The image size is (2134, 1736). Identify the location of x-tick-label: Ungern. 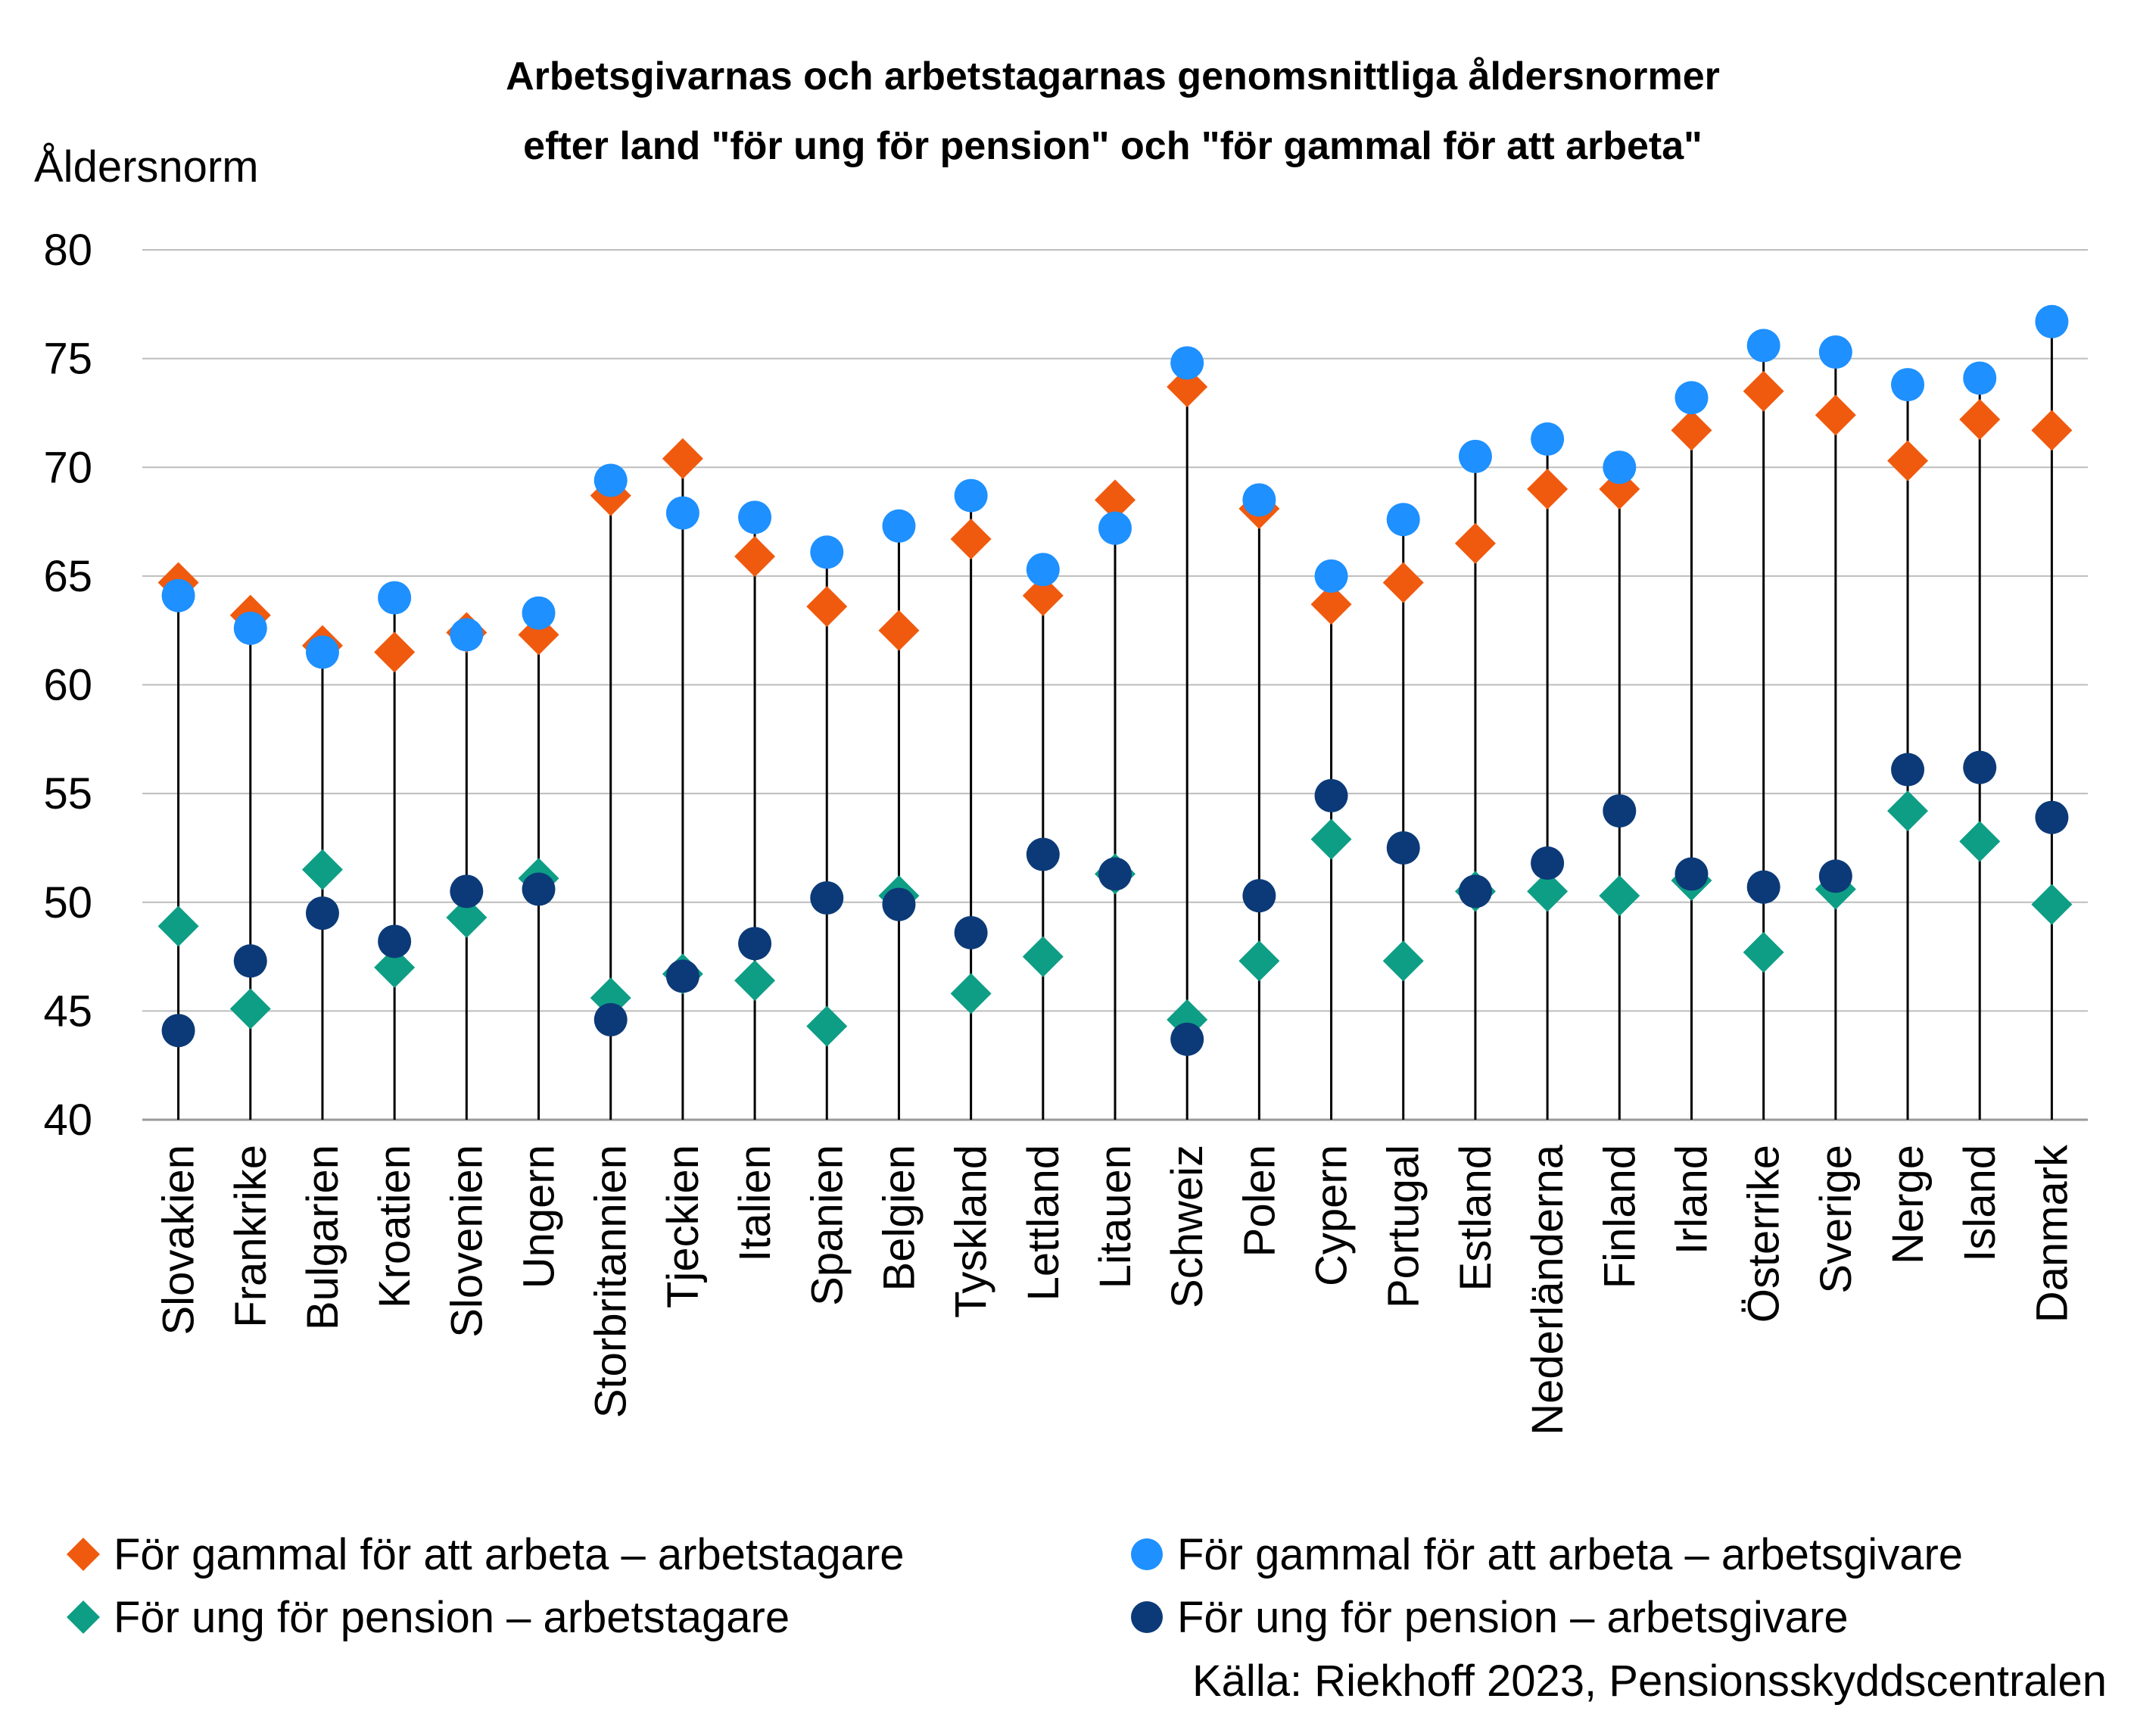
(539, 1217).